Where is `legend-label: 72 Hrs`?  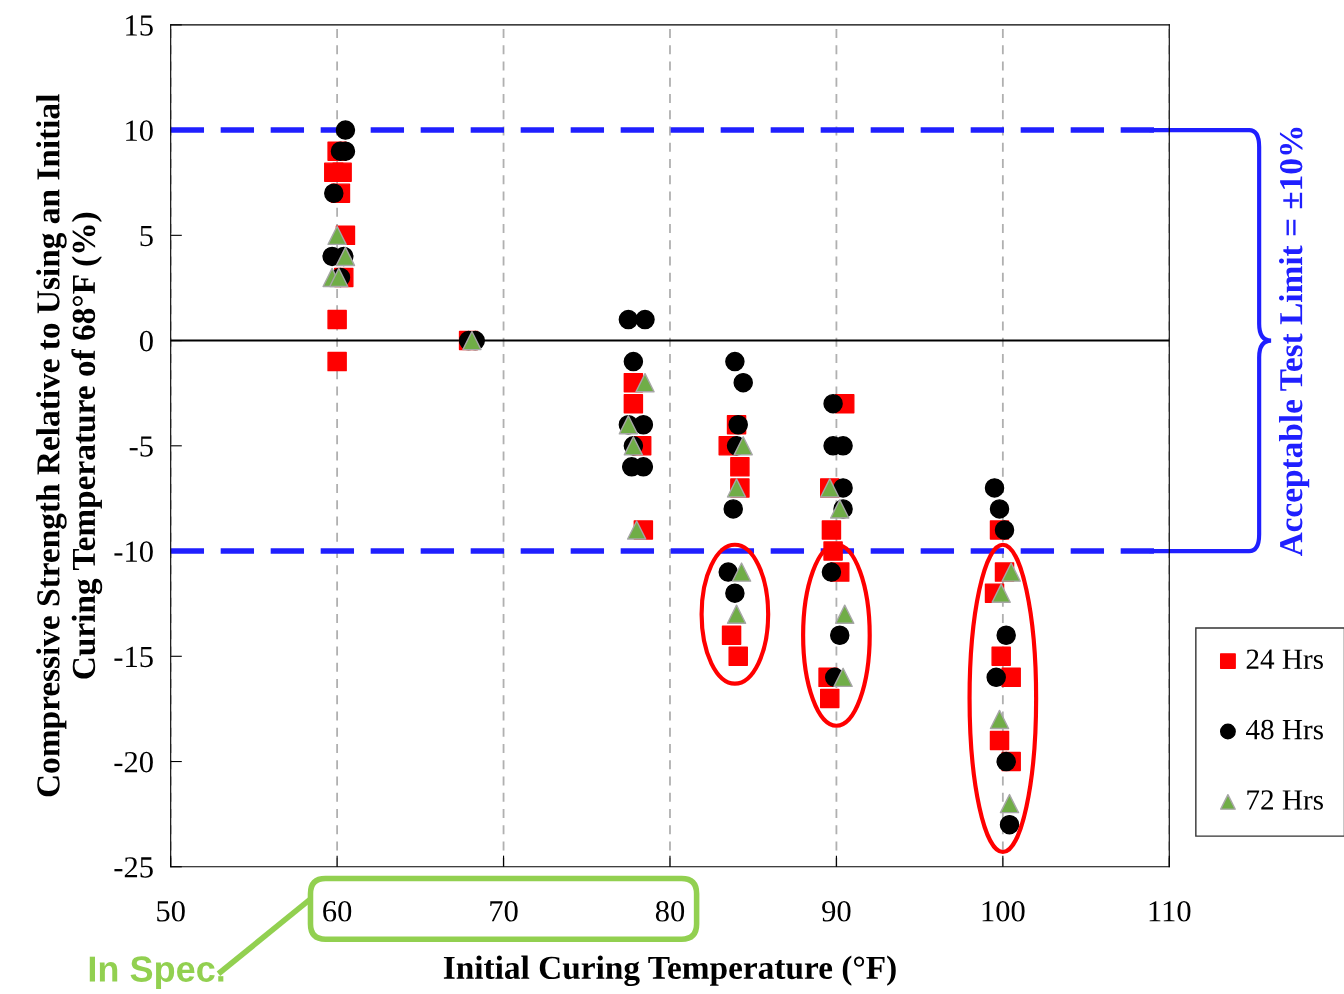
legend-label: 72 Hrs is located at coordinates (1285, 800).